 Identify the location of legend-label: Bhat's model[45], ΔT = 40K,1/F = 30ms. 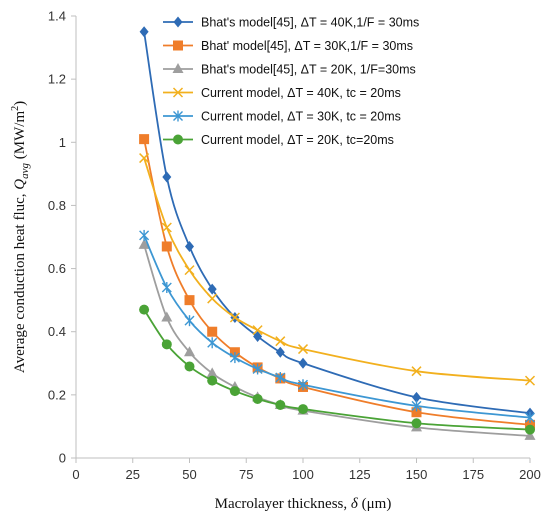
(310, 23).